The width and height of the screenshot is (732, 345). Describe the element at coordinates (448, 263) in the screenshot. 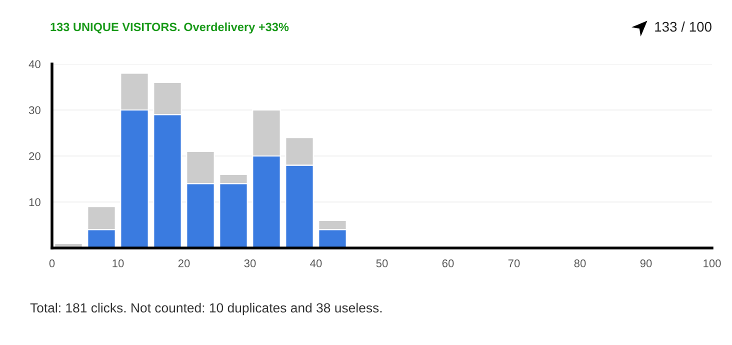

I see `x-tick-label: 60` at that location.